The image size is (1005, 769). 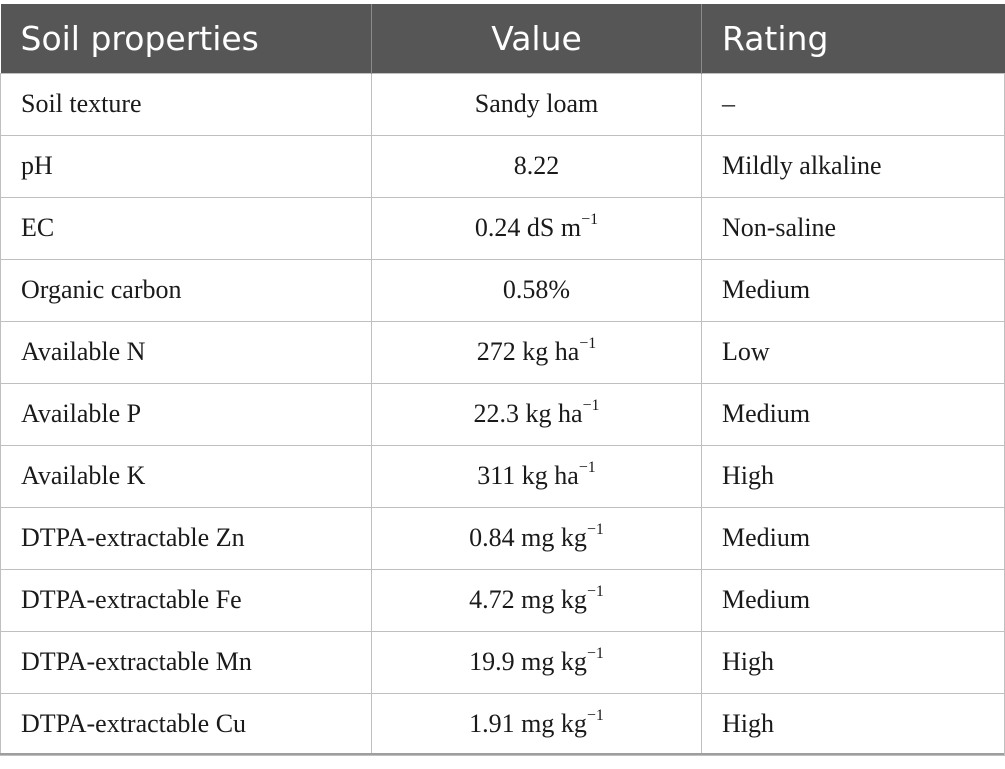 What do you see at coordinates (186, 352) in the screenshot?
I see `property-cell: Available N` at bounding box center [186, 352].